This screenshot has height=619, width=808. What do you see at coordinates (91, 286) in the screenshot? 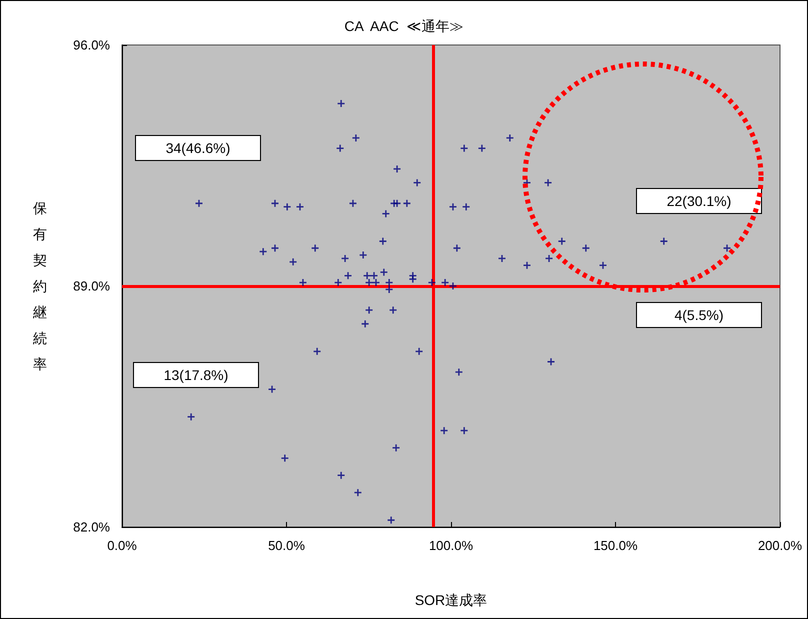
I see `y-tick-label: 89.0%` at bounding box center [91, 286].